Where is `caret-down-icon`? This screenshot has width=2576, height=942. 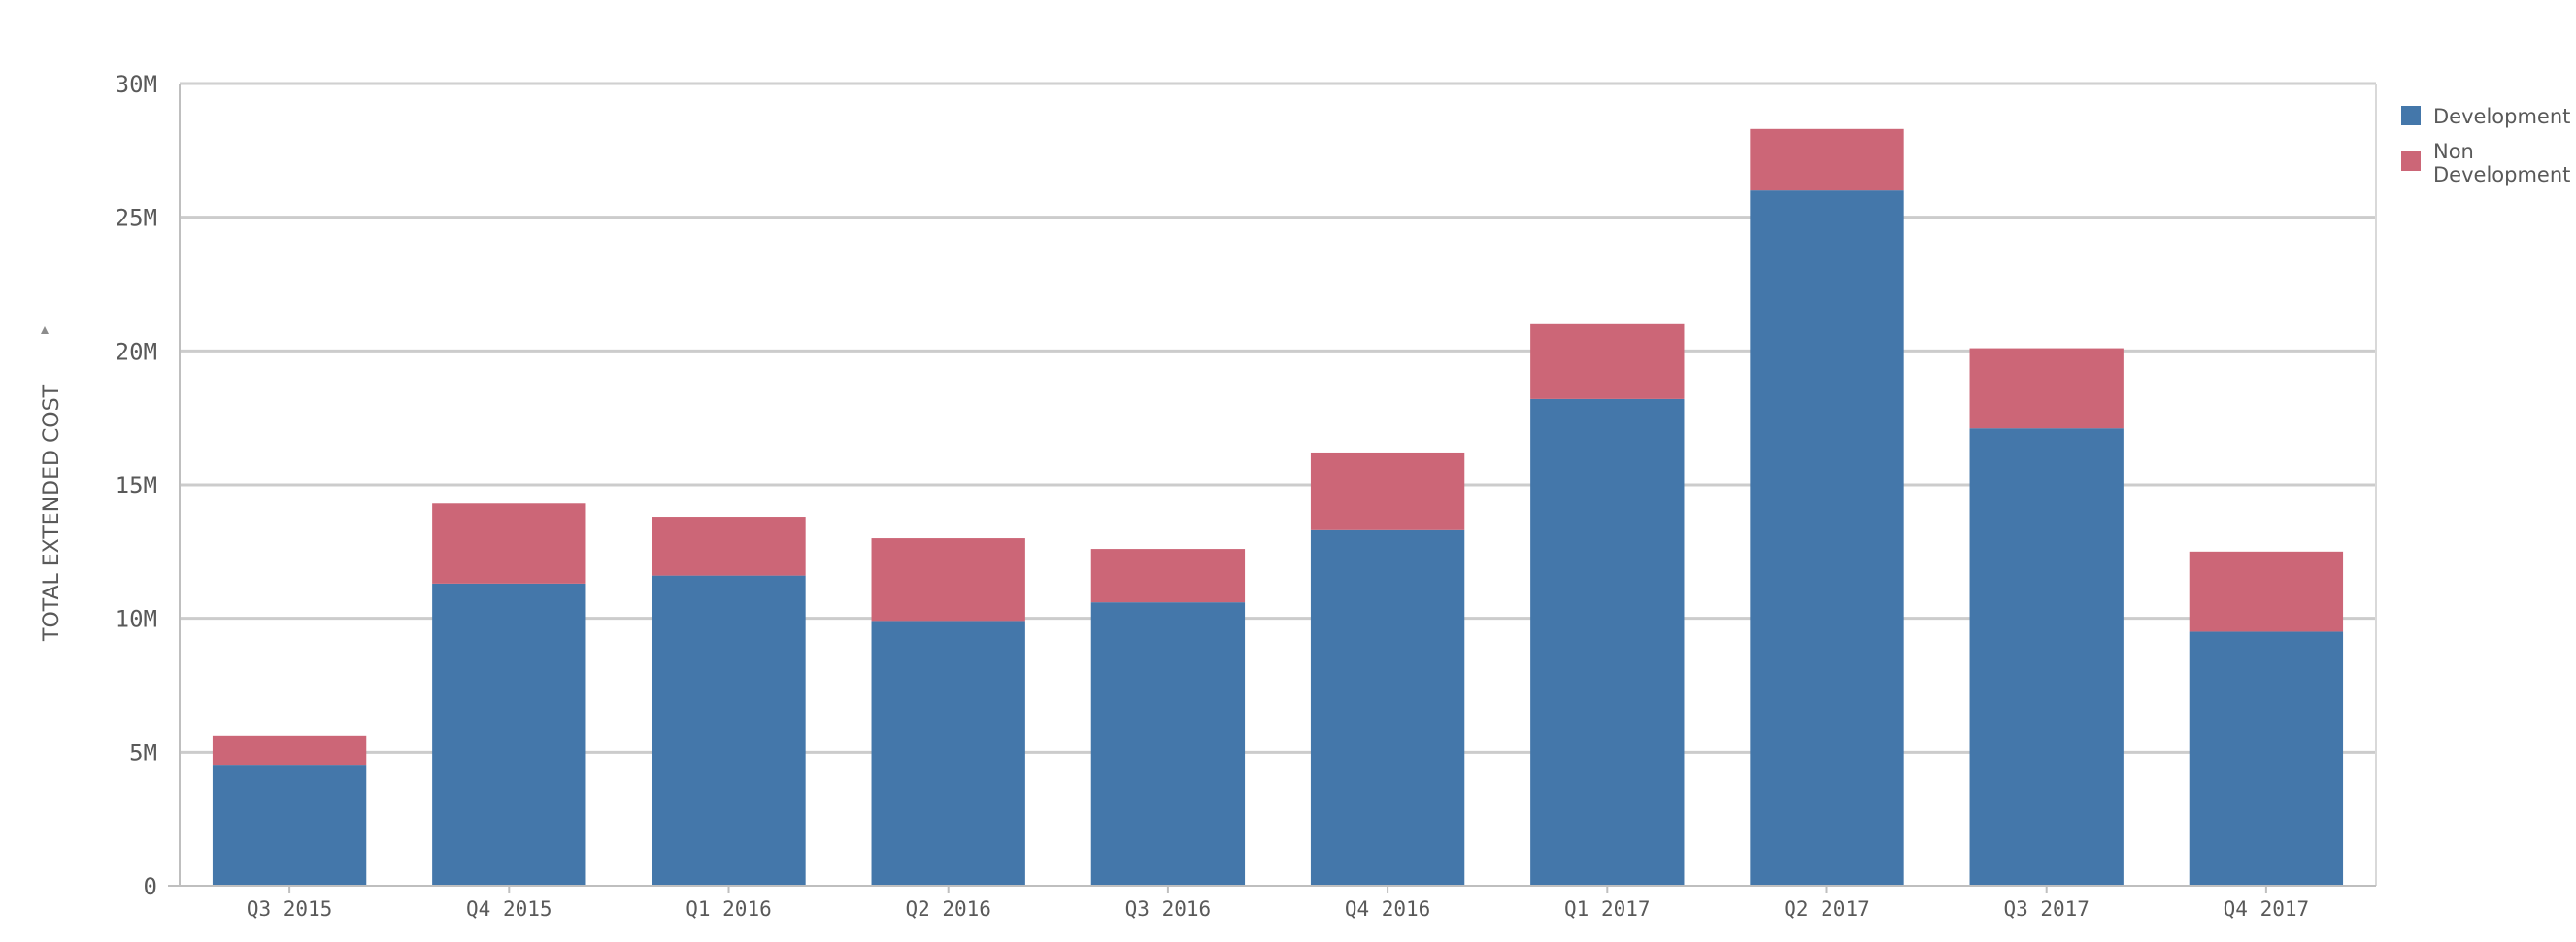
caret-down-icon is located at coordinates (45, 330).